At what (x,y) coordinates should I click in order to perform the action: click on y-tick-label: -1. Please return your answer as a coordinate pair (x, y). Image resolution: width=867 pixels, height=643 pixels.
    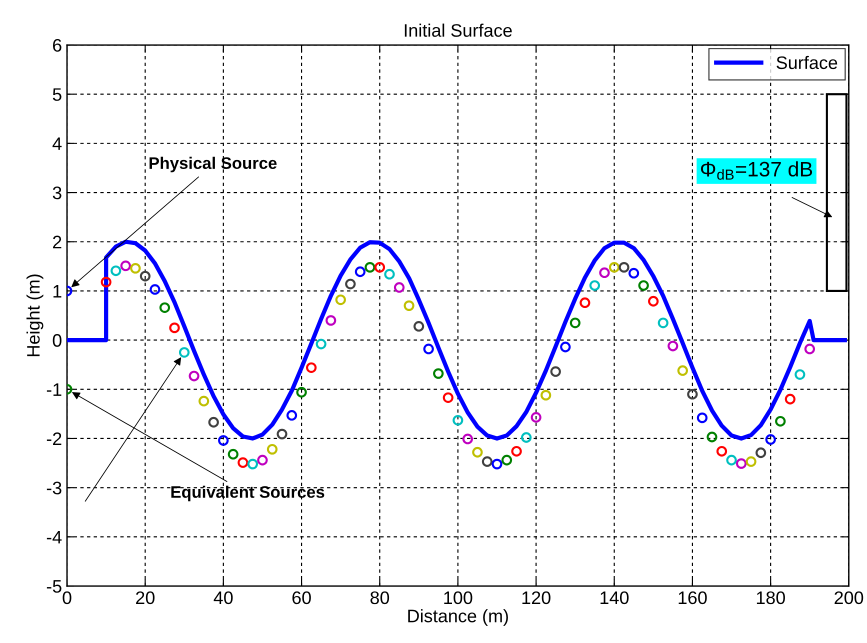
    Looking at the image, I should click on (54, 389).